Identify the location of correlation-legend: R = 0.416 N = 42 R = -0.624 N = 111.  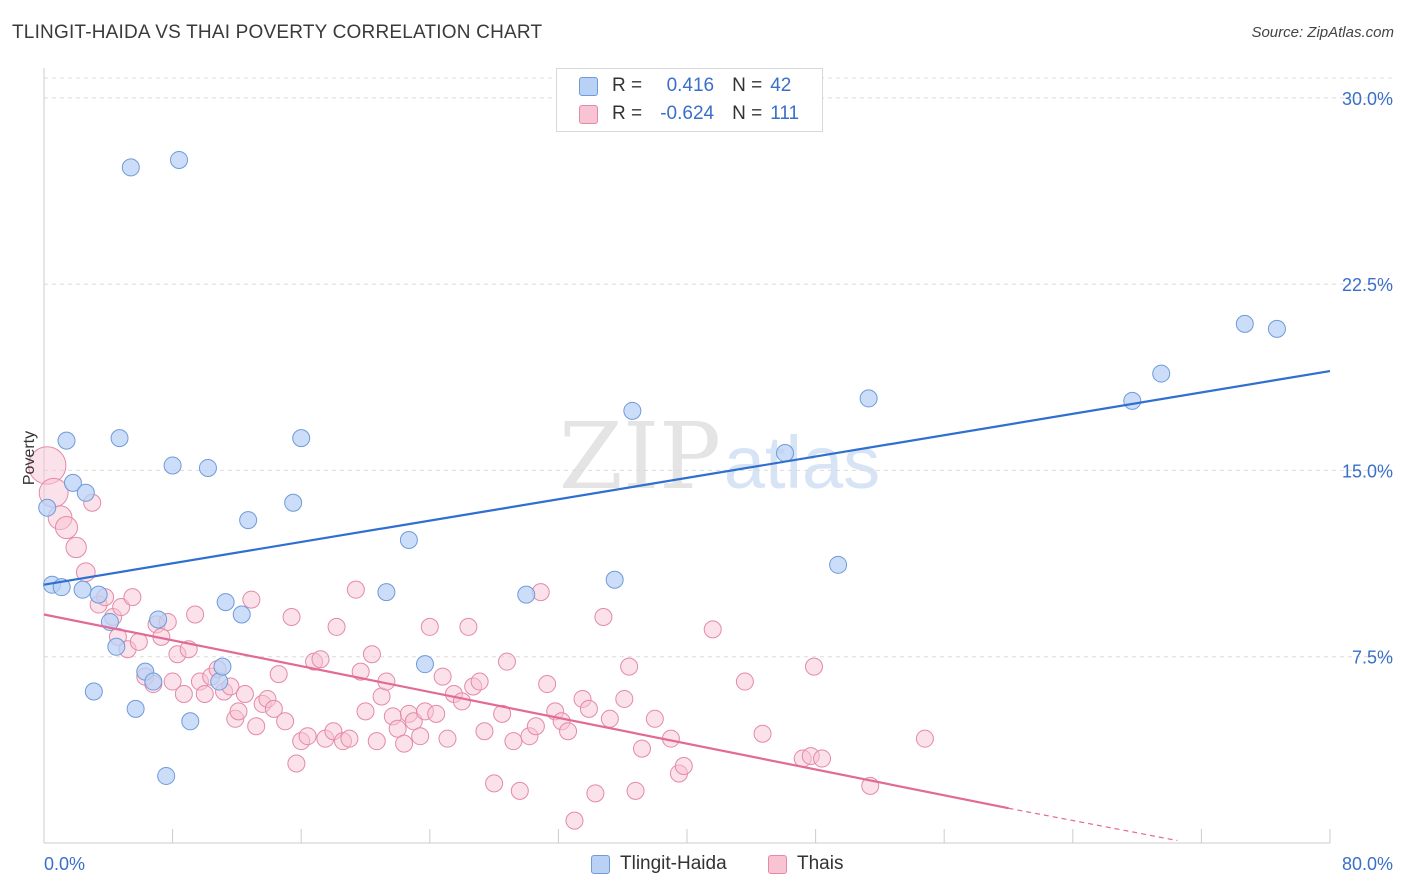
(689, 100).